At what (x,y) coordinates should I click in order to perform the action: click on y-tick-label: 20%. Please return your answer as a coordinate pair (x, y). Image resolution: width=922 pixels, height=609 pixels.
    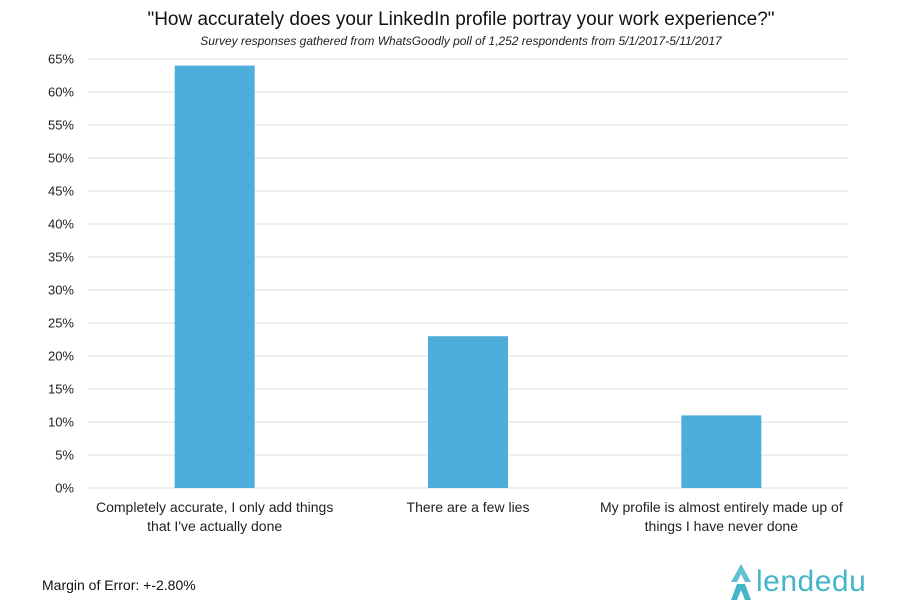
    Looking at the image, I should click on (61, 356).